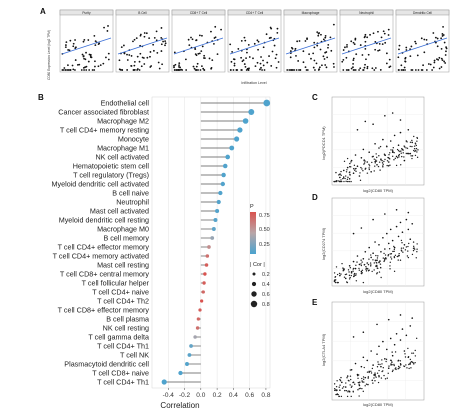 The height and width of the screenshot is (414, 474). Describe the element at coordinates (142, 13) in the screenshot. I see `panel-a-subplot-title: B Cell` at that location.